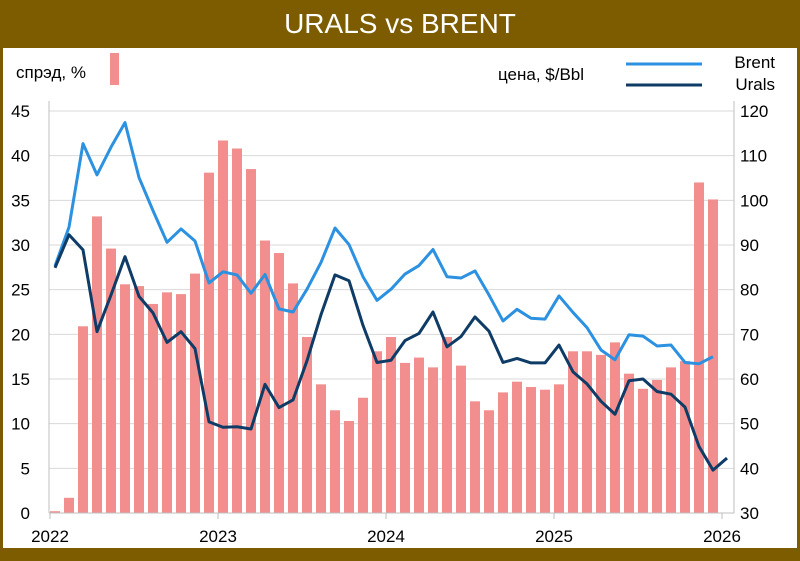  I want to click on legend-spread-swatch, so click(114, 69).